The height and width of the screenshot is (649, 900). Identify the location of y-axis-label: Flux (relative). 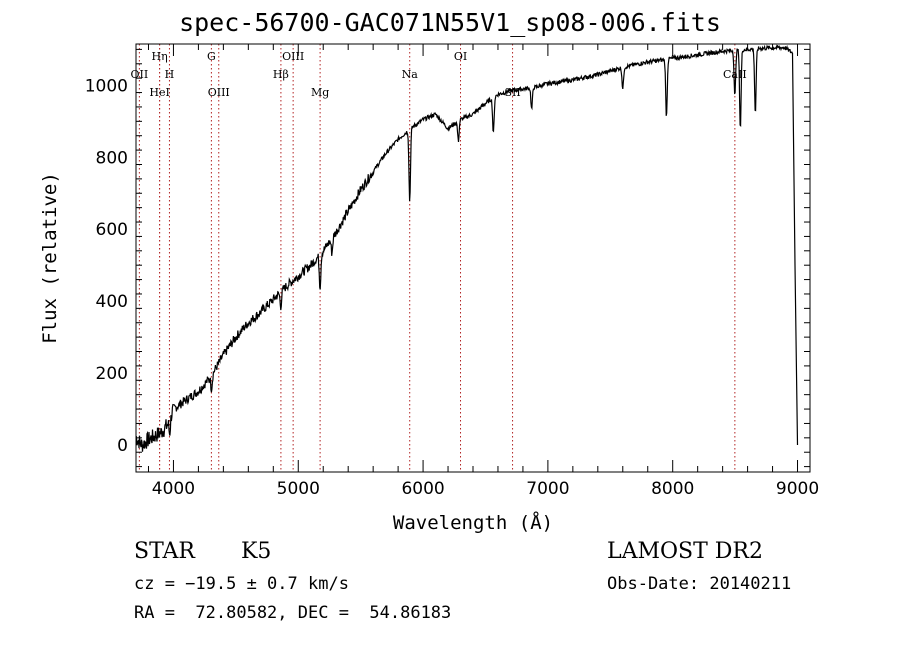
(50, 258).